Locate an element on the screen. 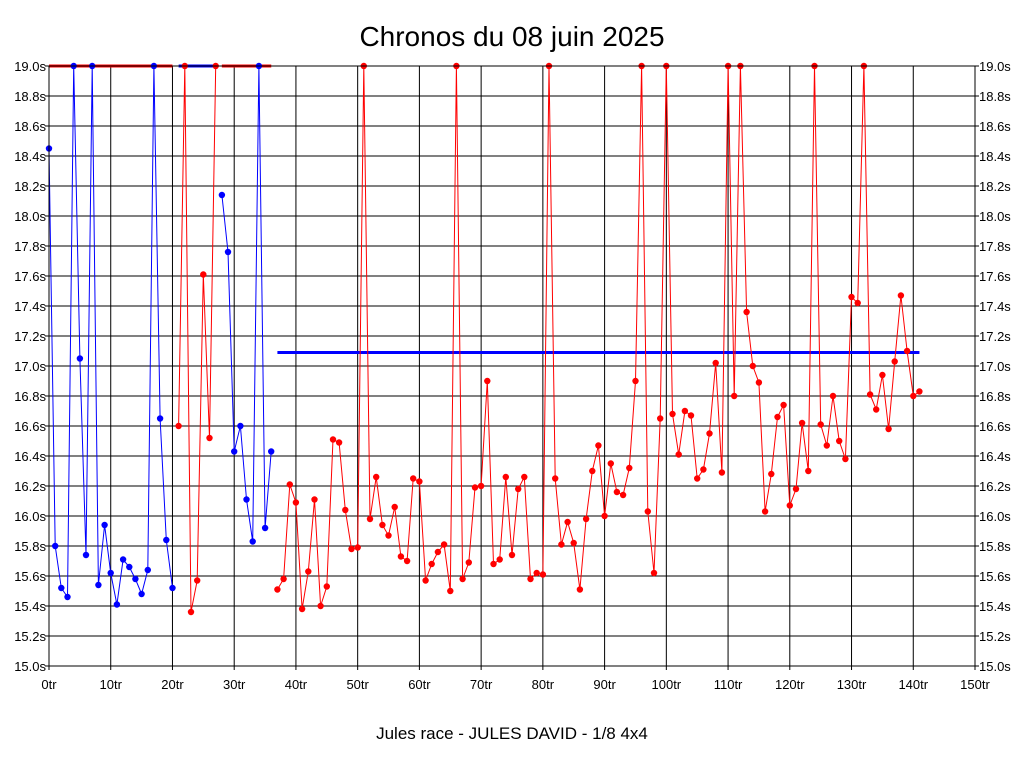 The width and height of the screenshot is (1024, 768). y-tick-label-right: 17.6s is located at coordinates (995, 276).